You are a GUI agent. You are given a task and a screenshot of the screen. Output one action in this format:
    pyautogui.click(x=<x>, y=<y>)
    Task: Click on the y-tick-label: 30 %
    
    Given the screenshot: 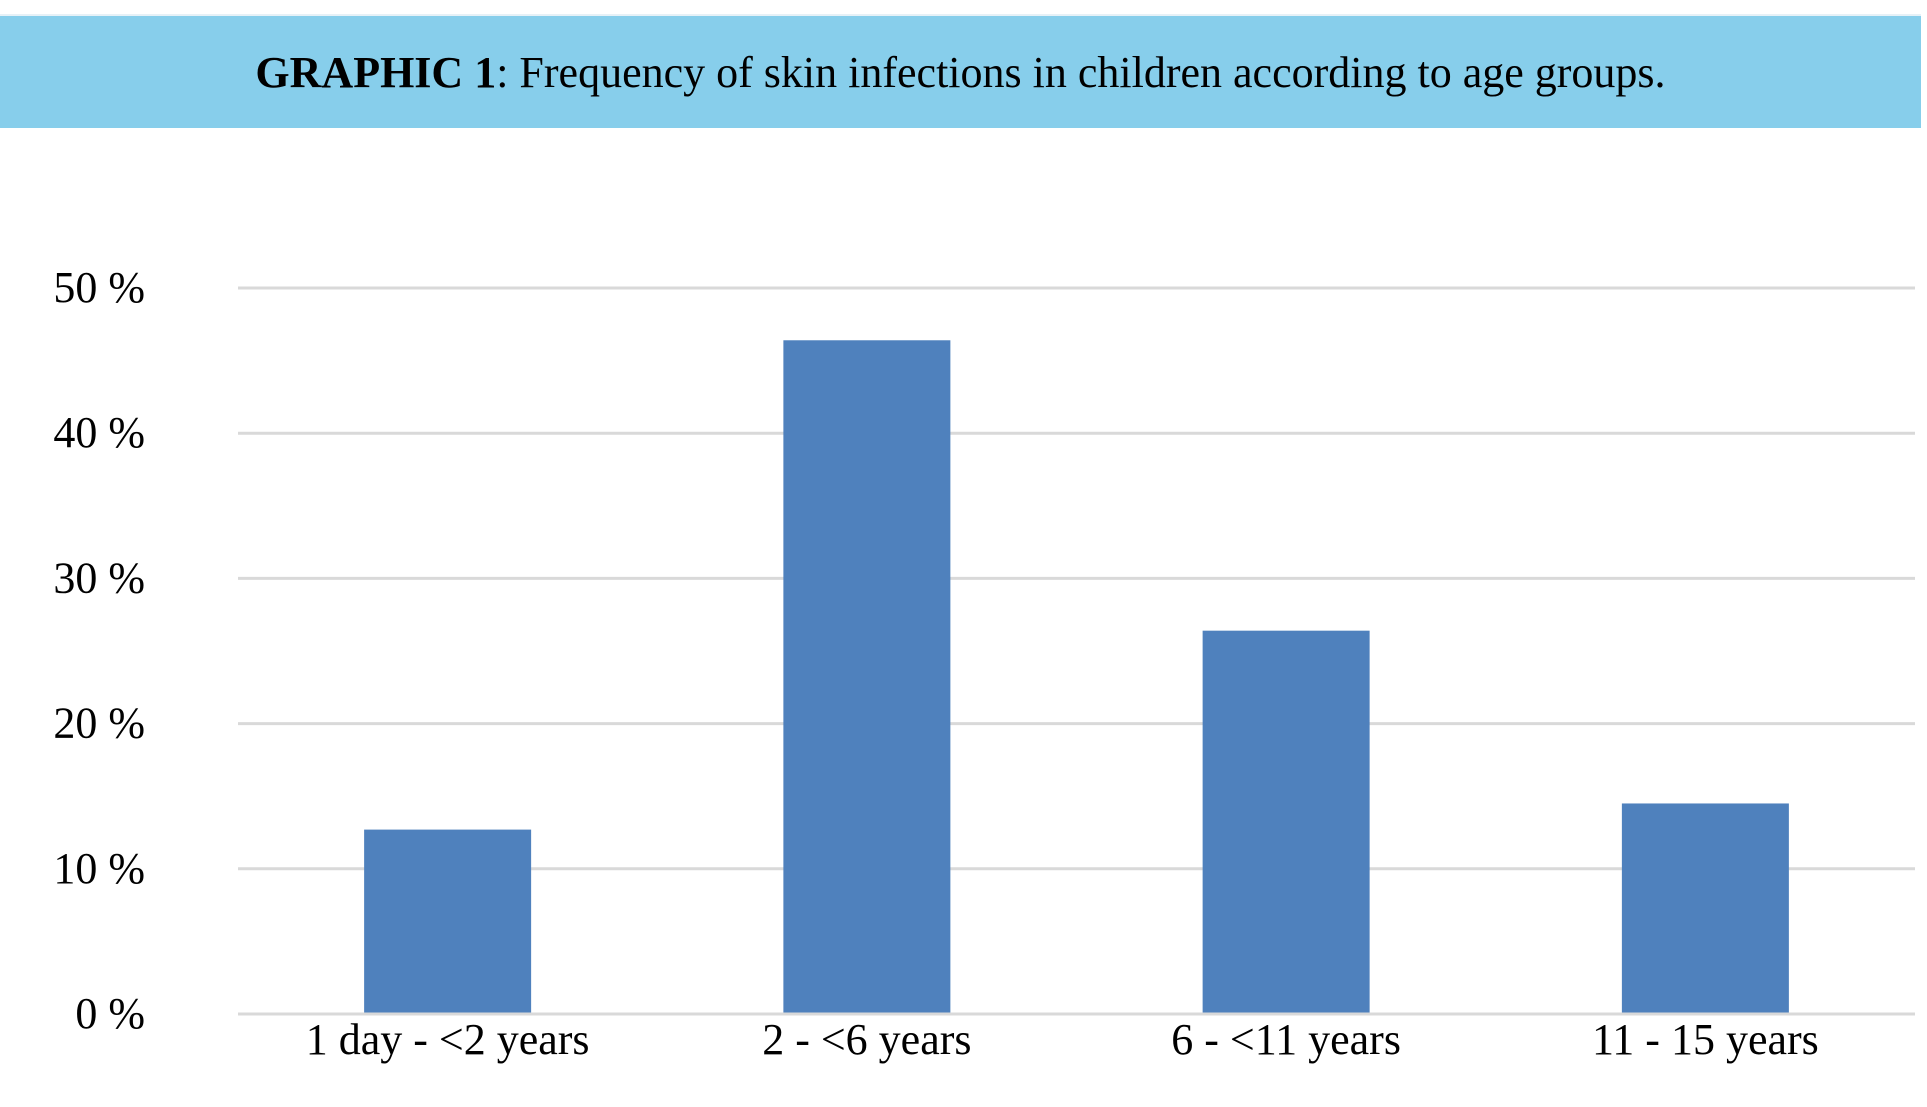 What is the action you would take?
    pyautogui.click(x=99, y=577)
    